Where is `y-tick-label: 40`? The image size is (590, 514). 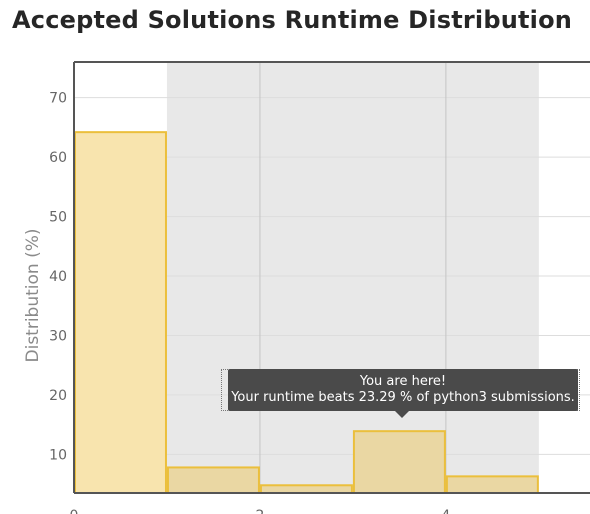
y-tick-label: 40 is located at coordinates (58, 277).